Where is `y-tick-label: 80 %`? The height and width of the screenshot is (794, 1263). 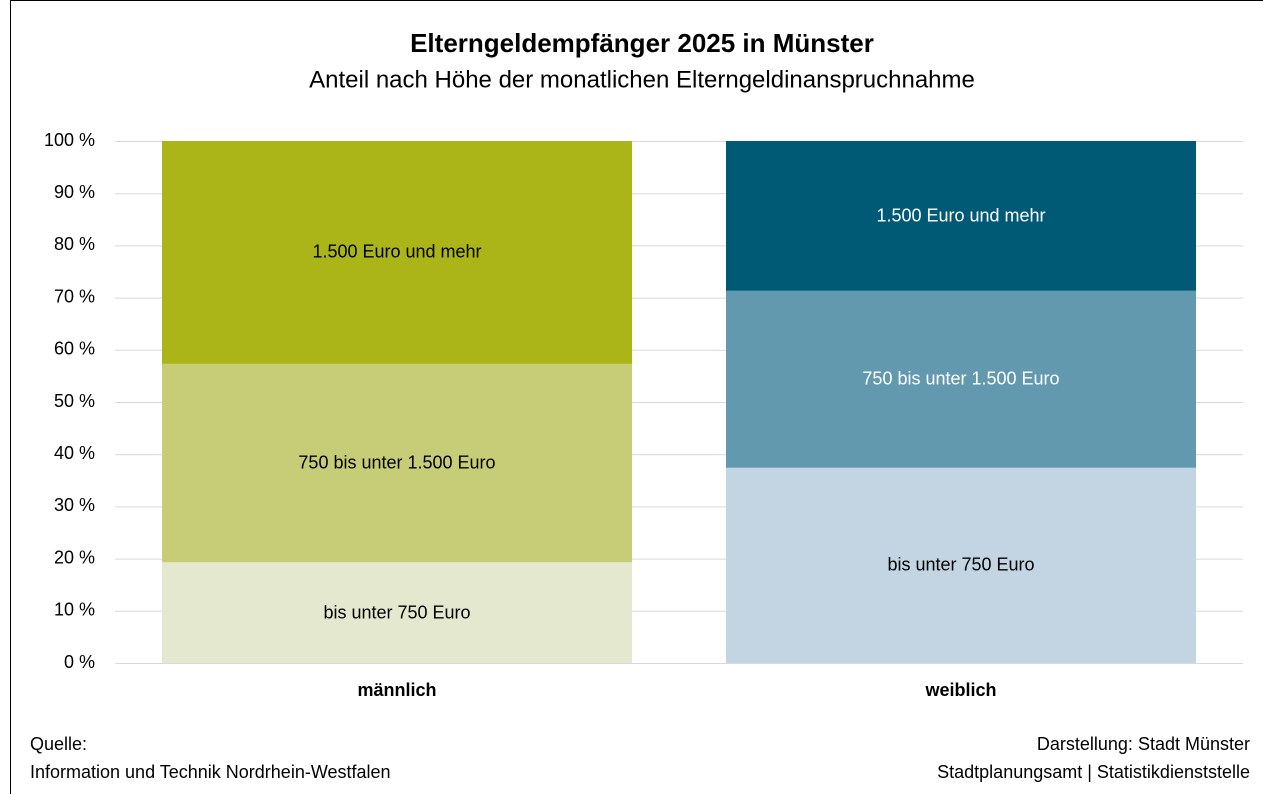 y-tick-label: 80 % is located at coordinates (74, 244).